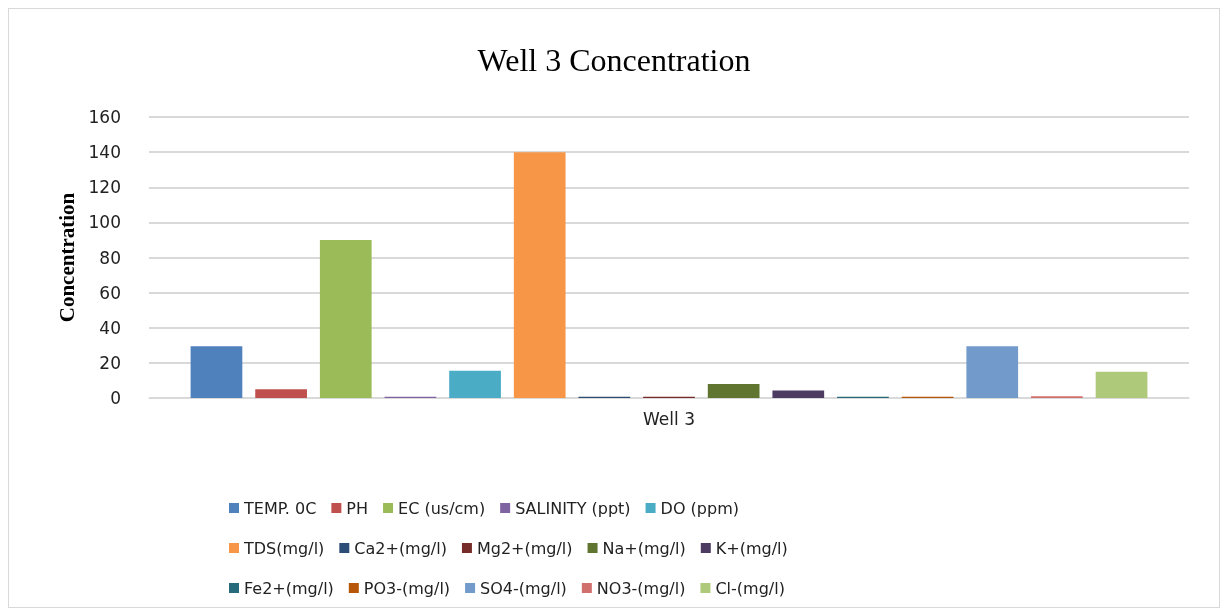 The image size is (1228, 616). Describe the element at coordinates (573, 508) in the screenshot. I see `legend-label: SALINITY (ppt)` at that location.